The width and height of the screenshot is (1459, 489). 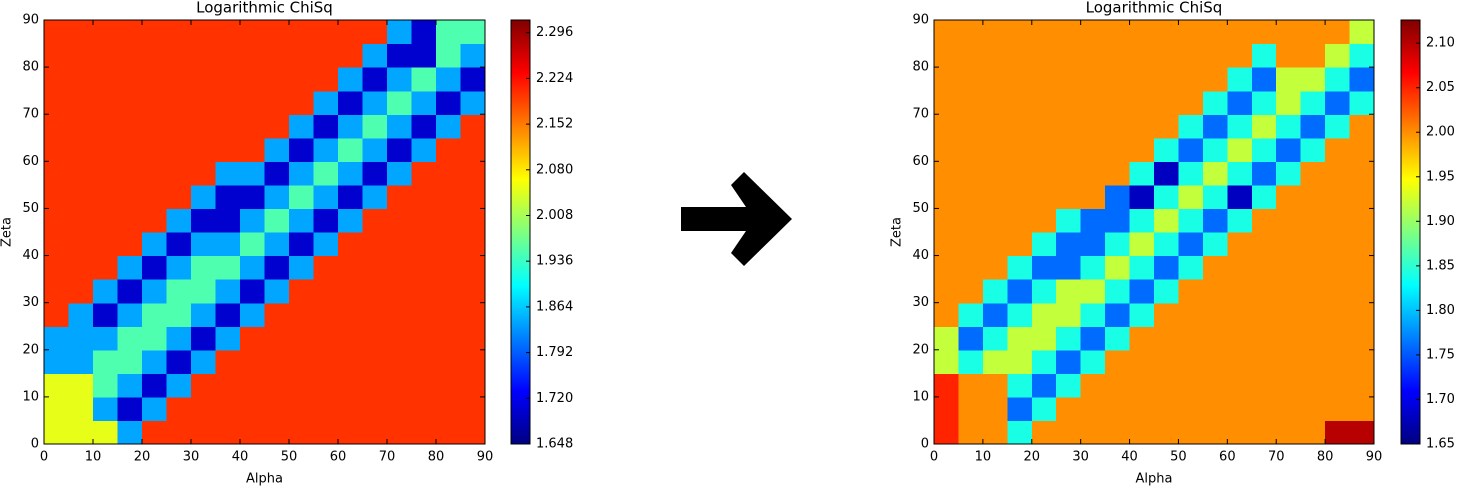 What do you see at coordinates (7, 232) in the screenshot?
I see `y-axis-label: Zeta` at bounding box center [7, 232].